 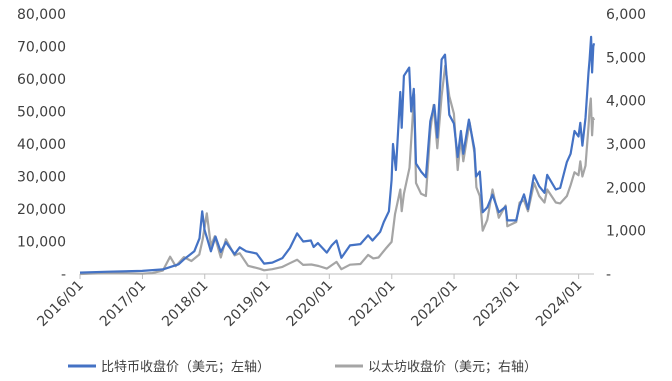 I want to click on x-tick-label: 2017/01, so click(x=123, y=304).